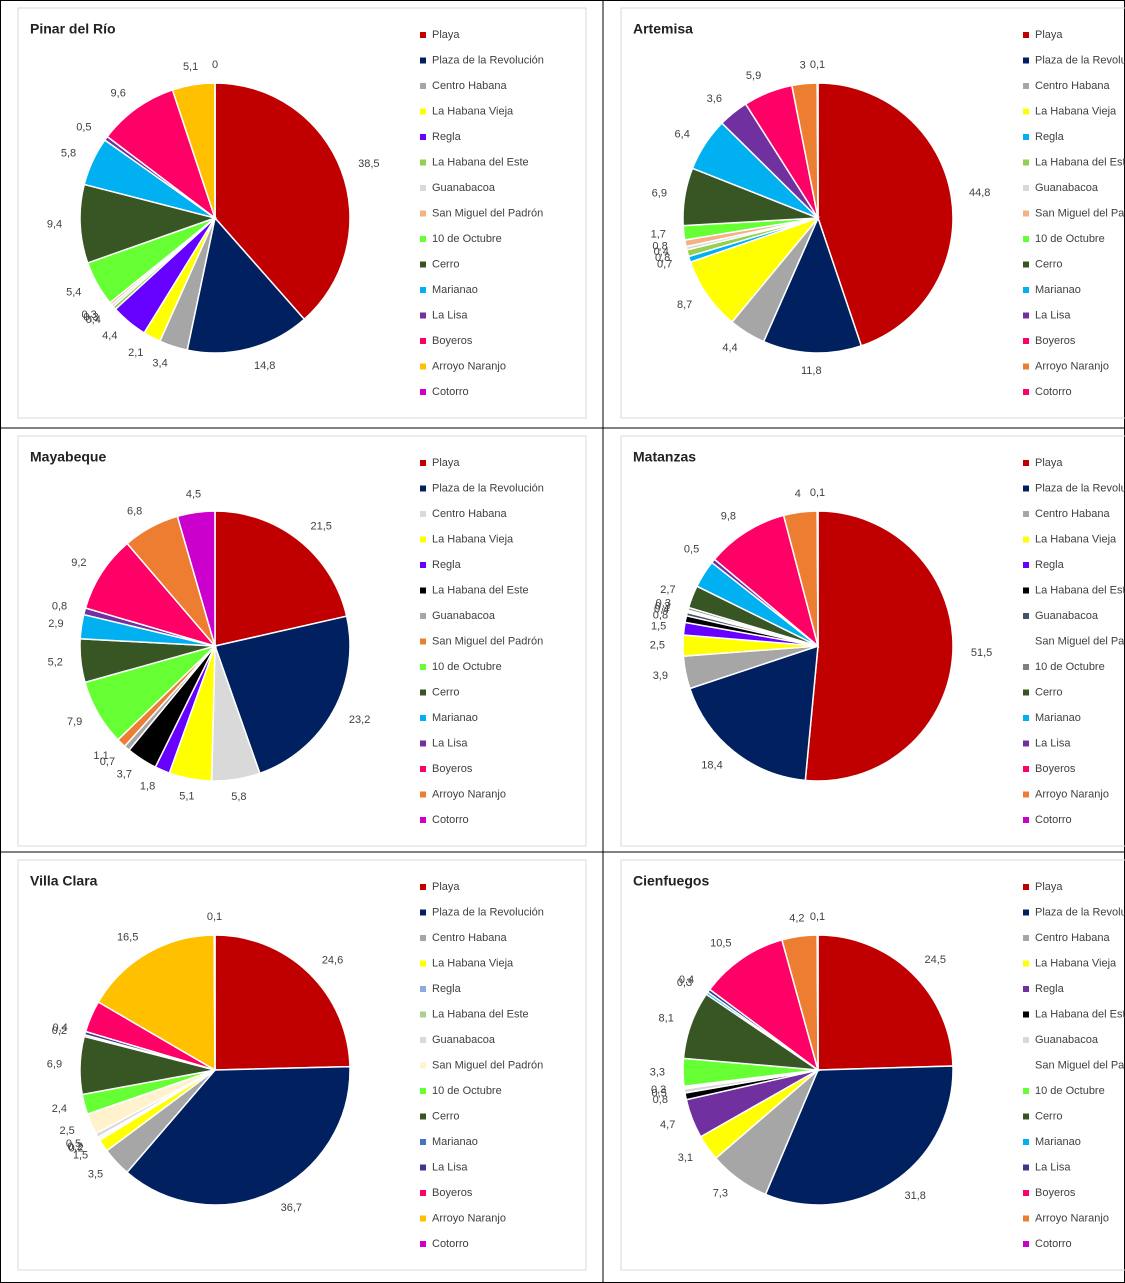  What do you see at coordinates (1049, 887) in the screenshot?
I see `legend-label: Playa` at bounding box center [1049, 887].